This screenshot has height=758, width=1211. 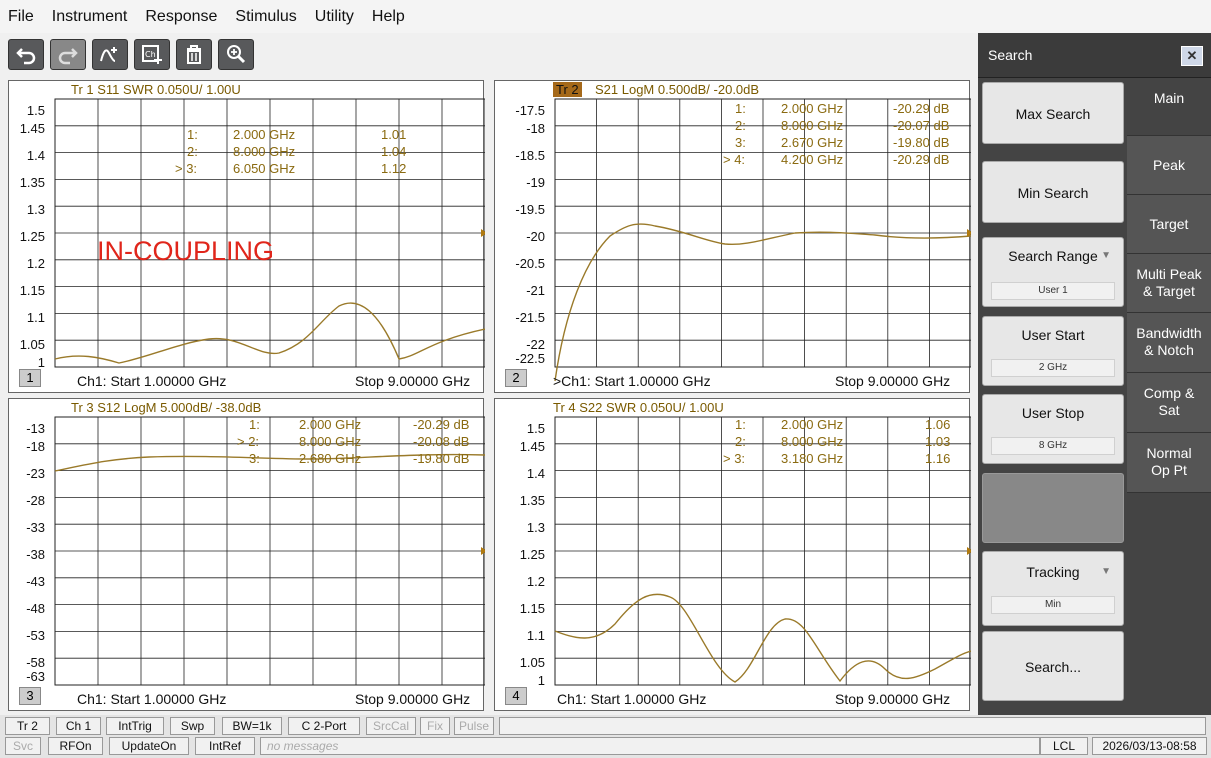 I want to click on menu-response: Response, so click(x=181, y=16).